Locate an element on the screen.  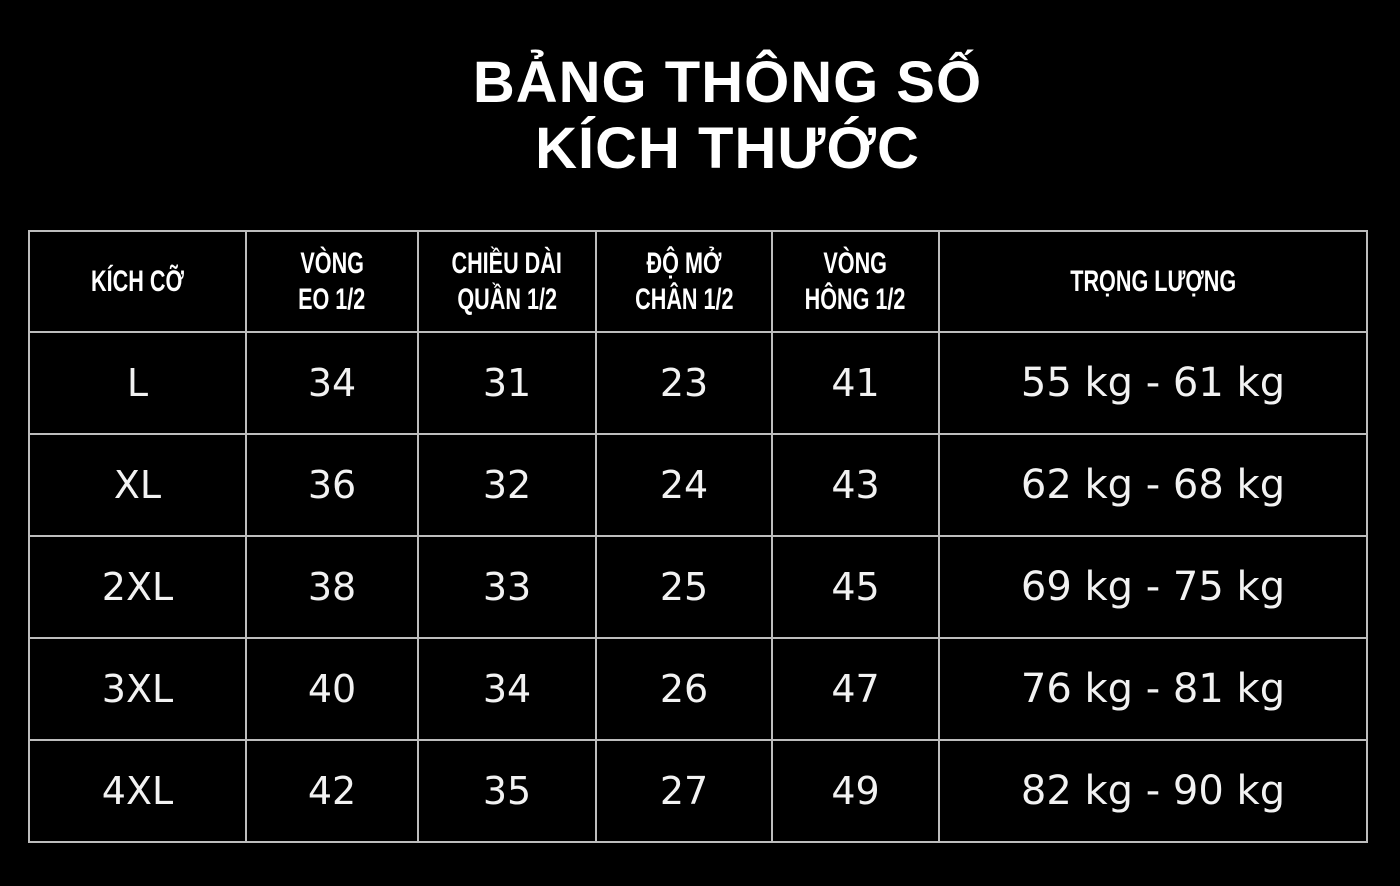
header-weight: TRỌNG LƯỢNG is located at coordinates (1153, 281).